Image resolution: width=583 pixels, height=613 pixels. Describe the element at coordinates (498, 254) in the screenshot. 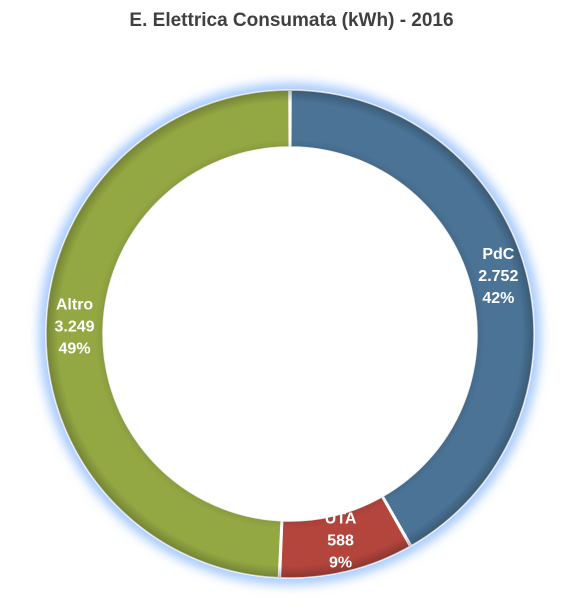

I see `label-name: PdC` at that location.